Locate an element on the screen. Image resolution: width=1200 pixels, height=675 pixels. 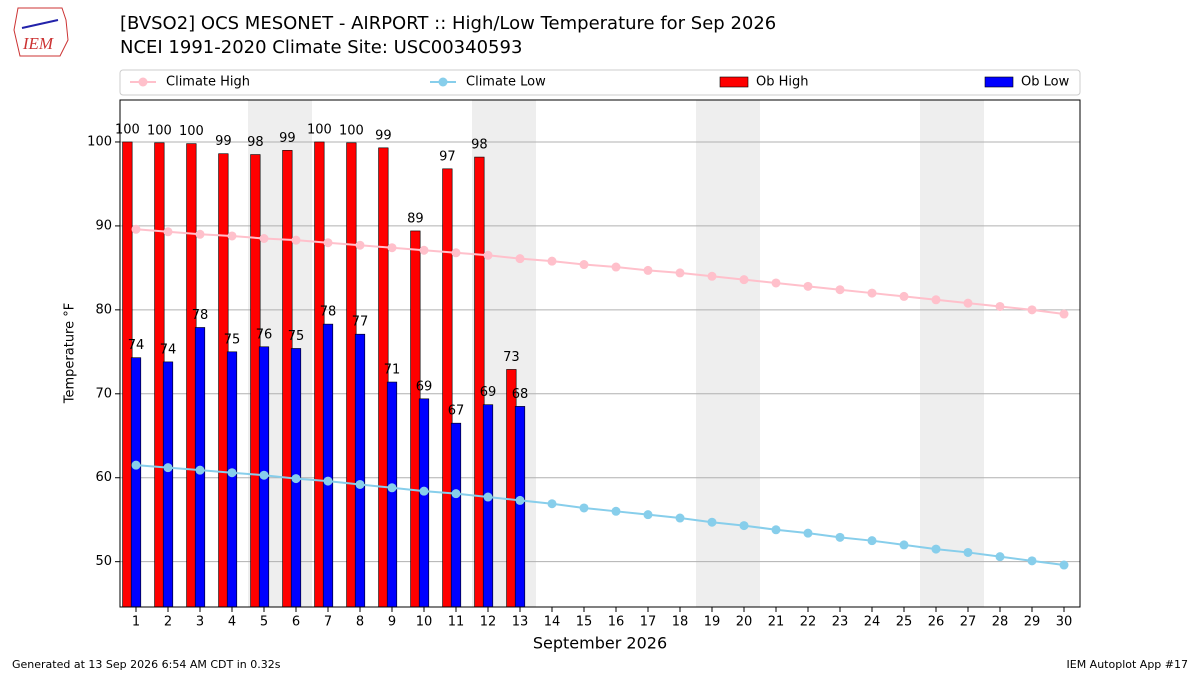
x-tick-label: 12 is located at coordinates (488, 622).